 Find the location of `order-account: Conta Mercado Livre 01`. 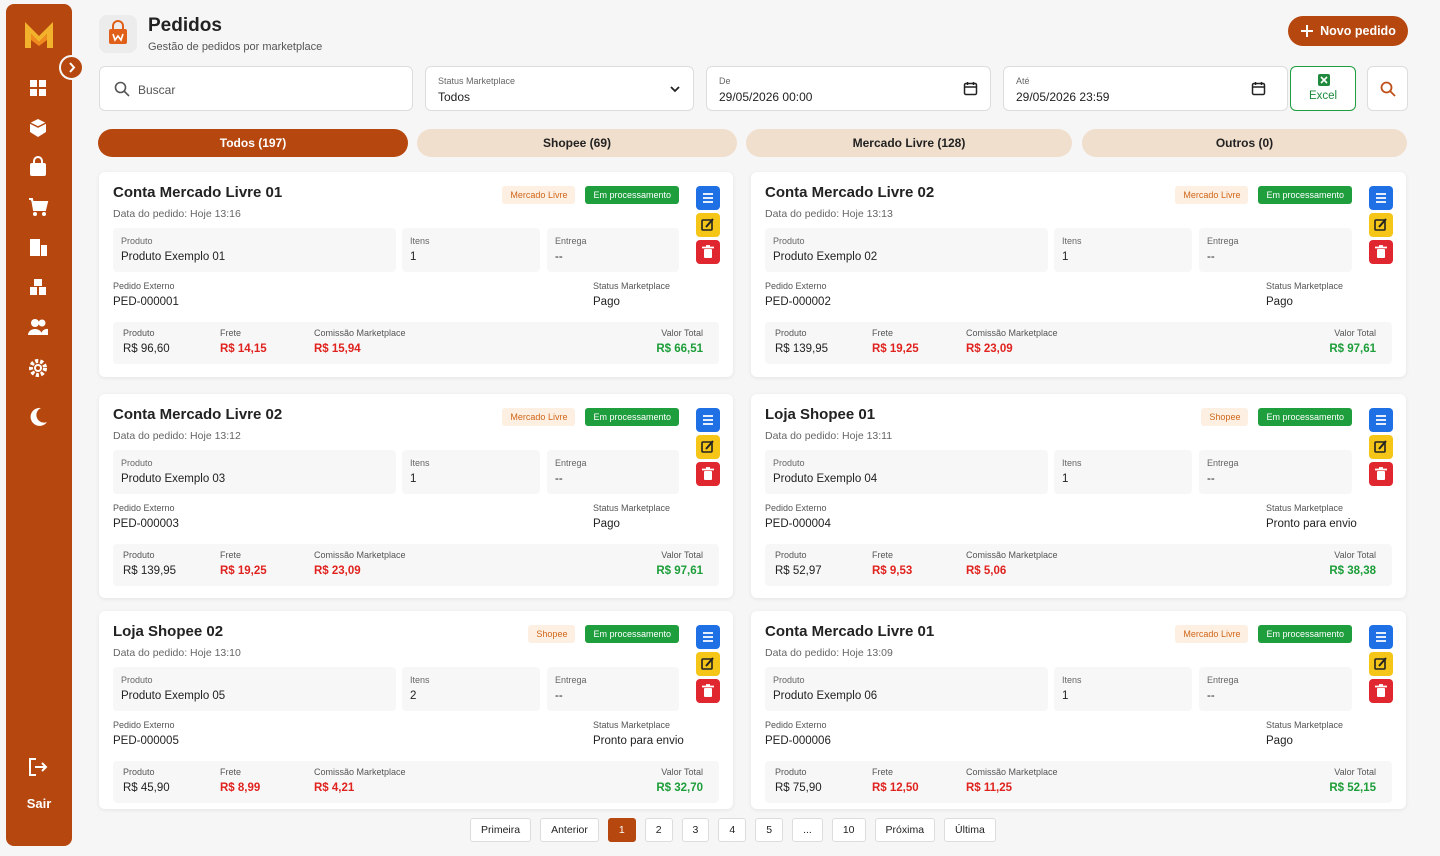

order-account: Conta Mercado Livre 01 is located at coordinates (198, 192).